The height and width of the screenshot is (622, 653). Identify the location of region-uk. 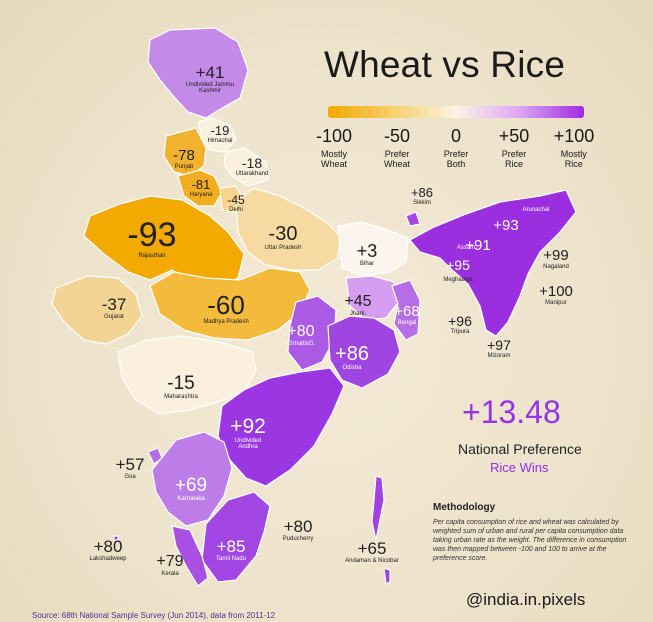
(246, 167).